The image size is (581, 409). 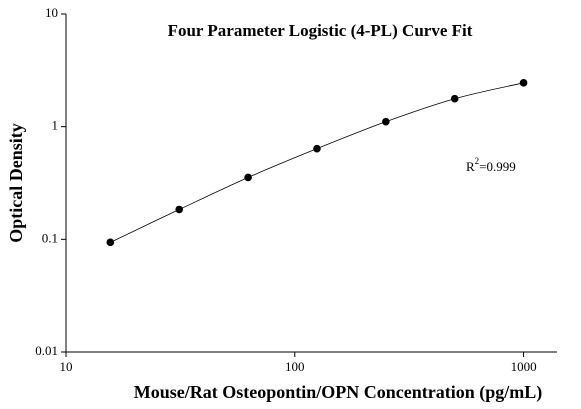 What do you see at coordinates (320, 30) in the screenshot?
I see `chart-title: Four Parameter Logistic (4-PL) Curve Fit` at bounding box center [320, 30].